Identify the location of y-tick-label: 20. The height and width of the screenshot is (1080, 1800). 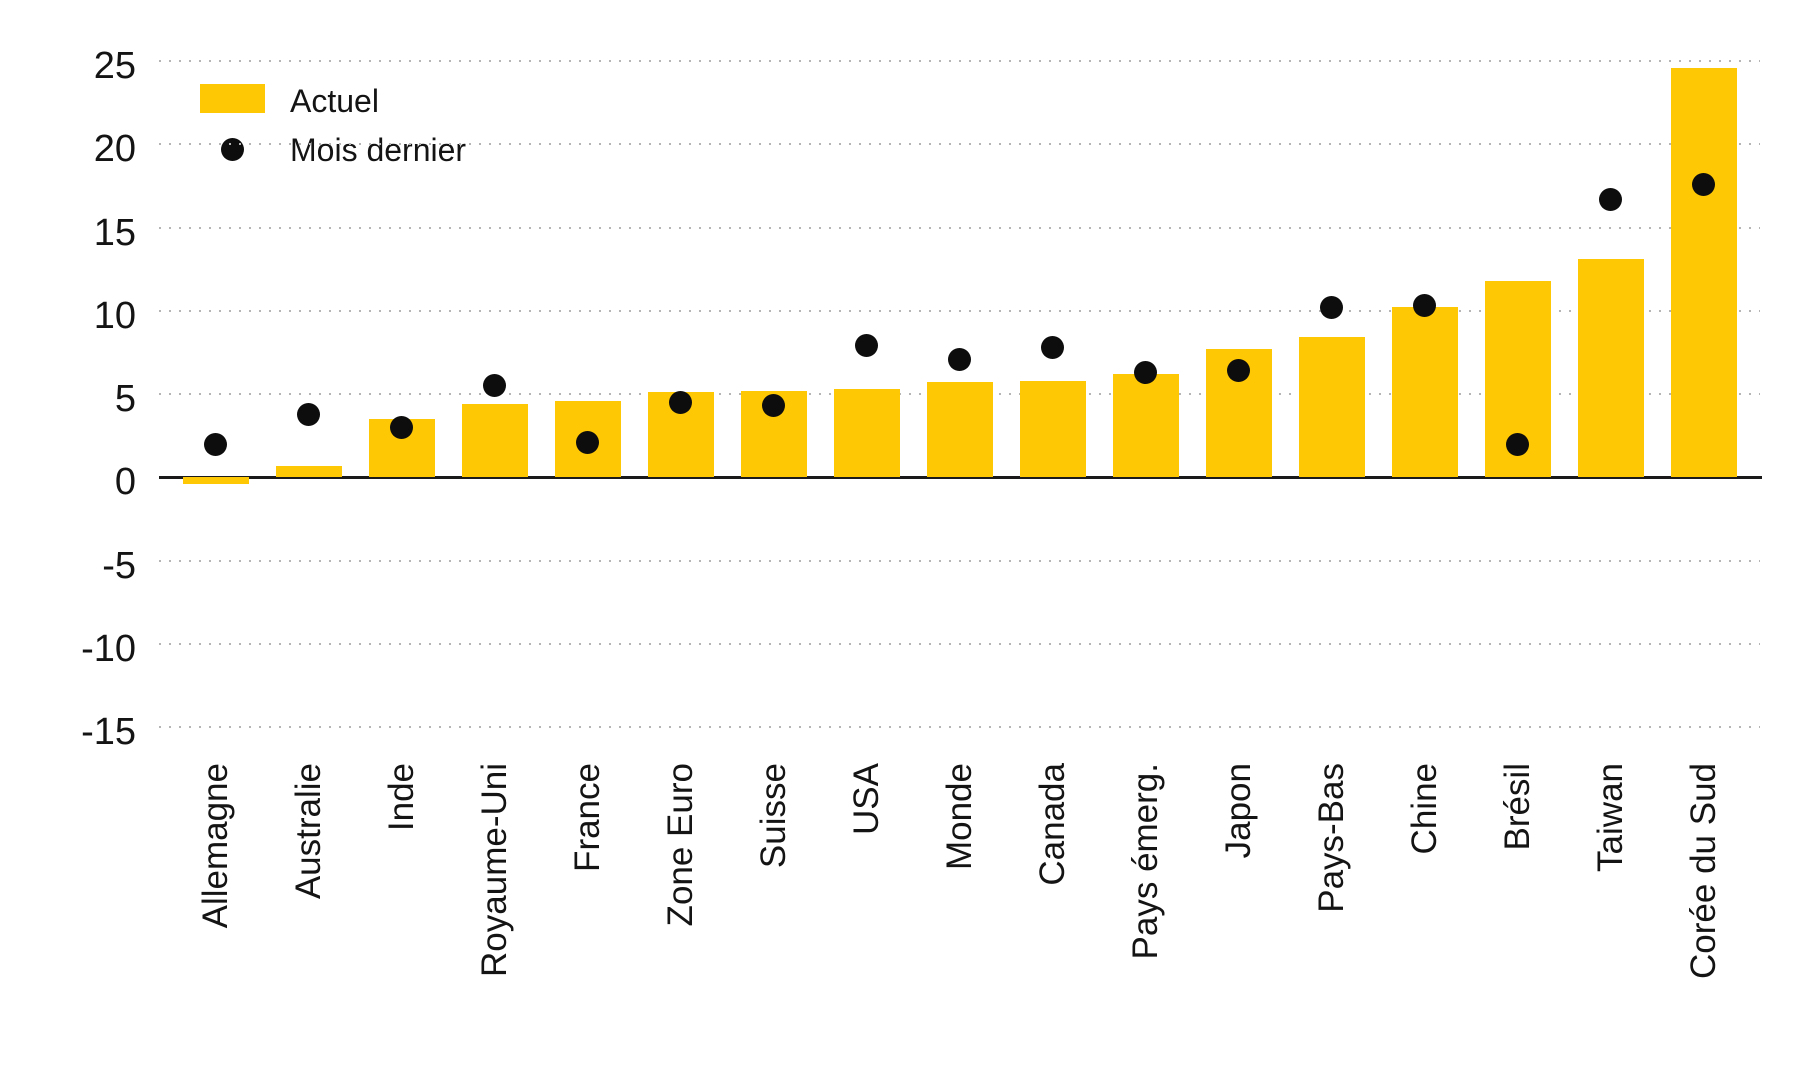
(114, 149).